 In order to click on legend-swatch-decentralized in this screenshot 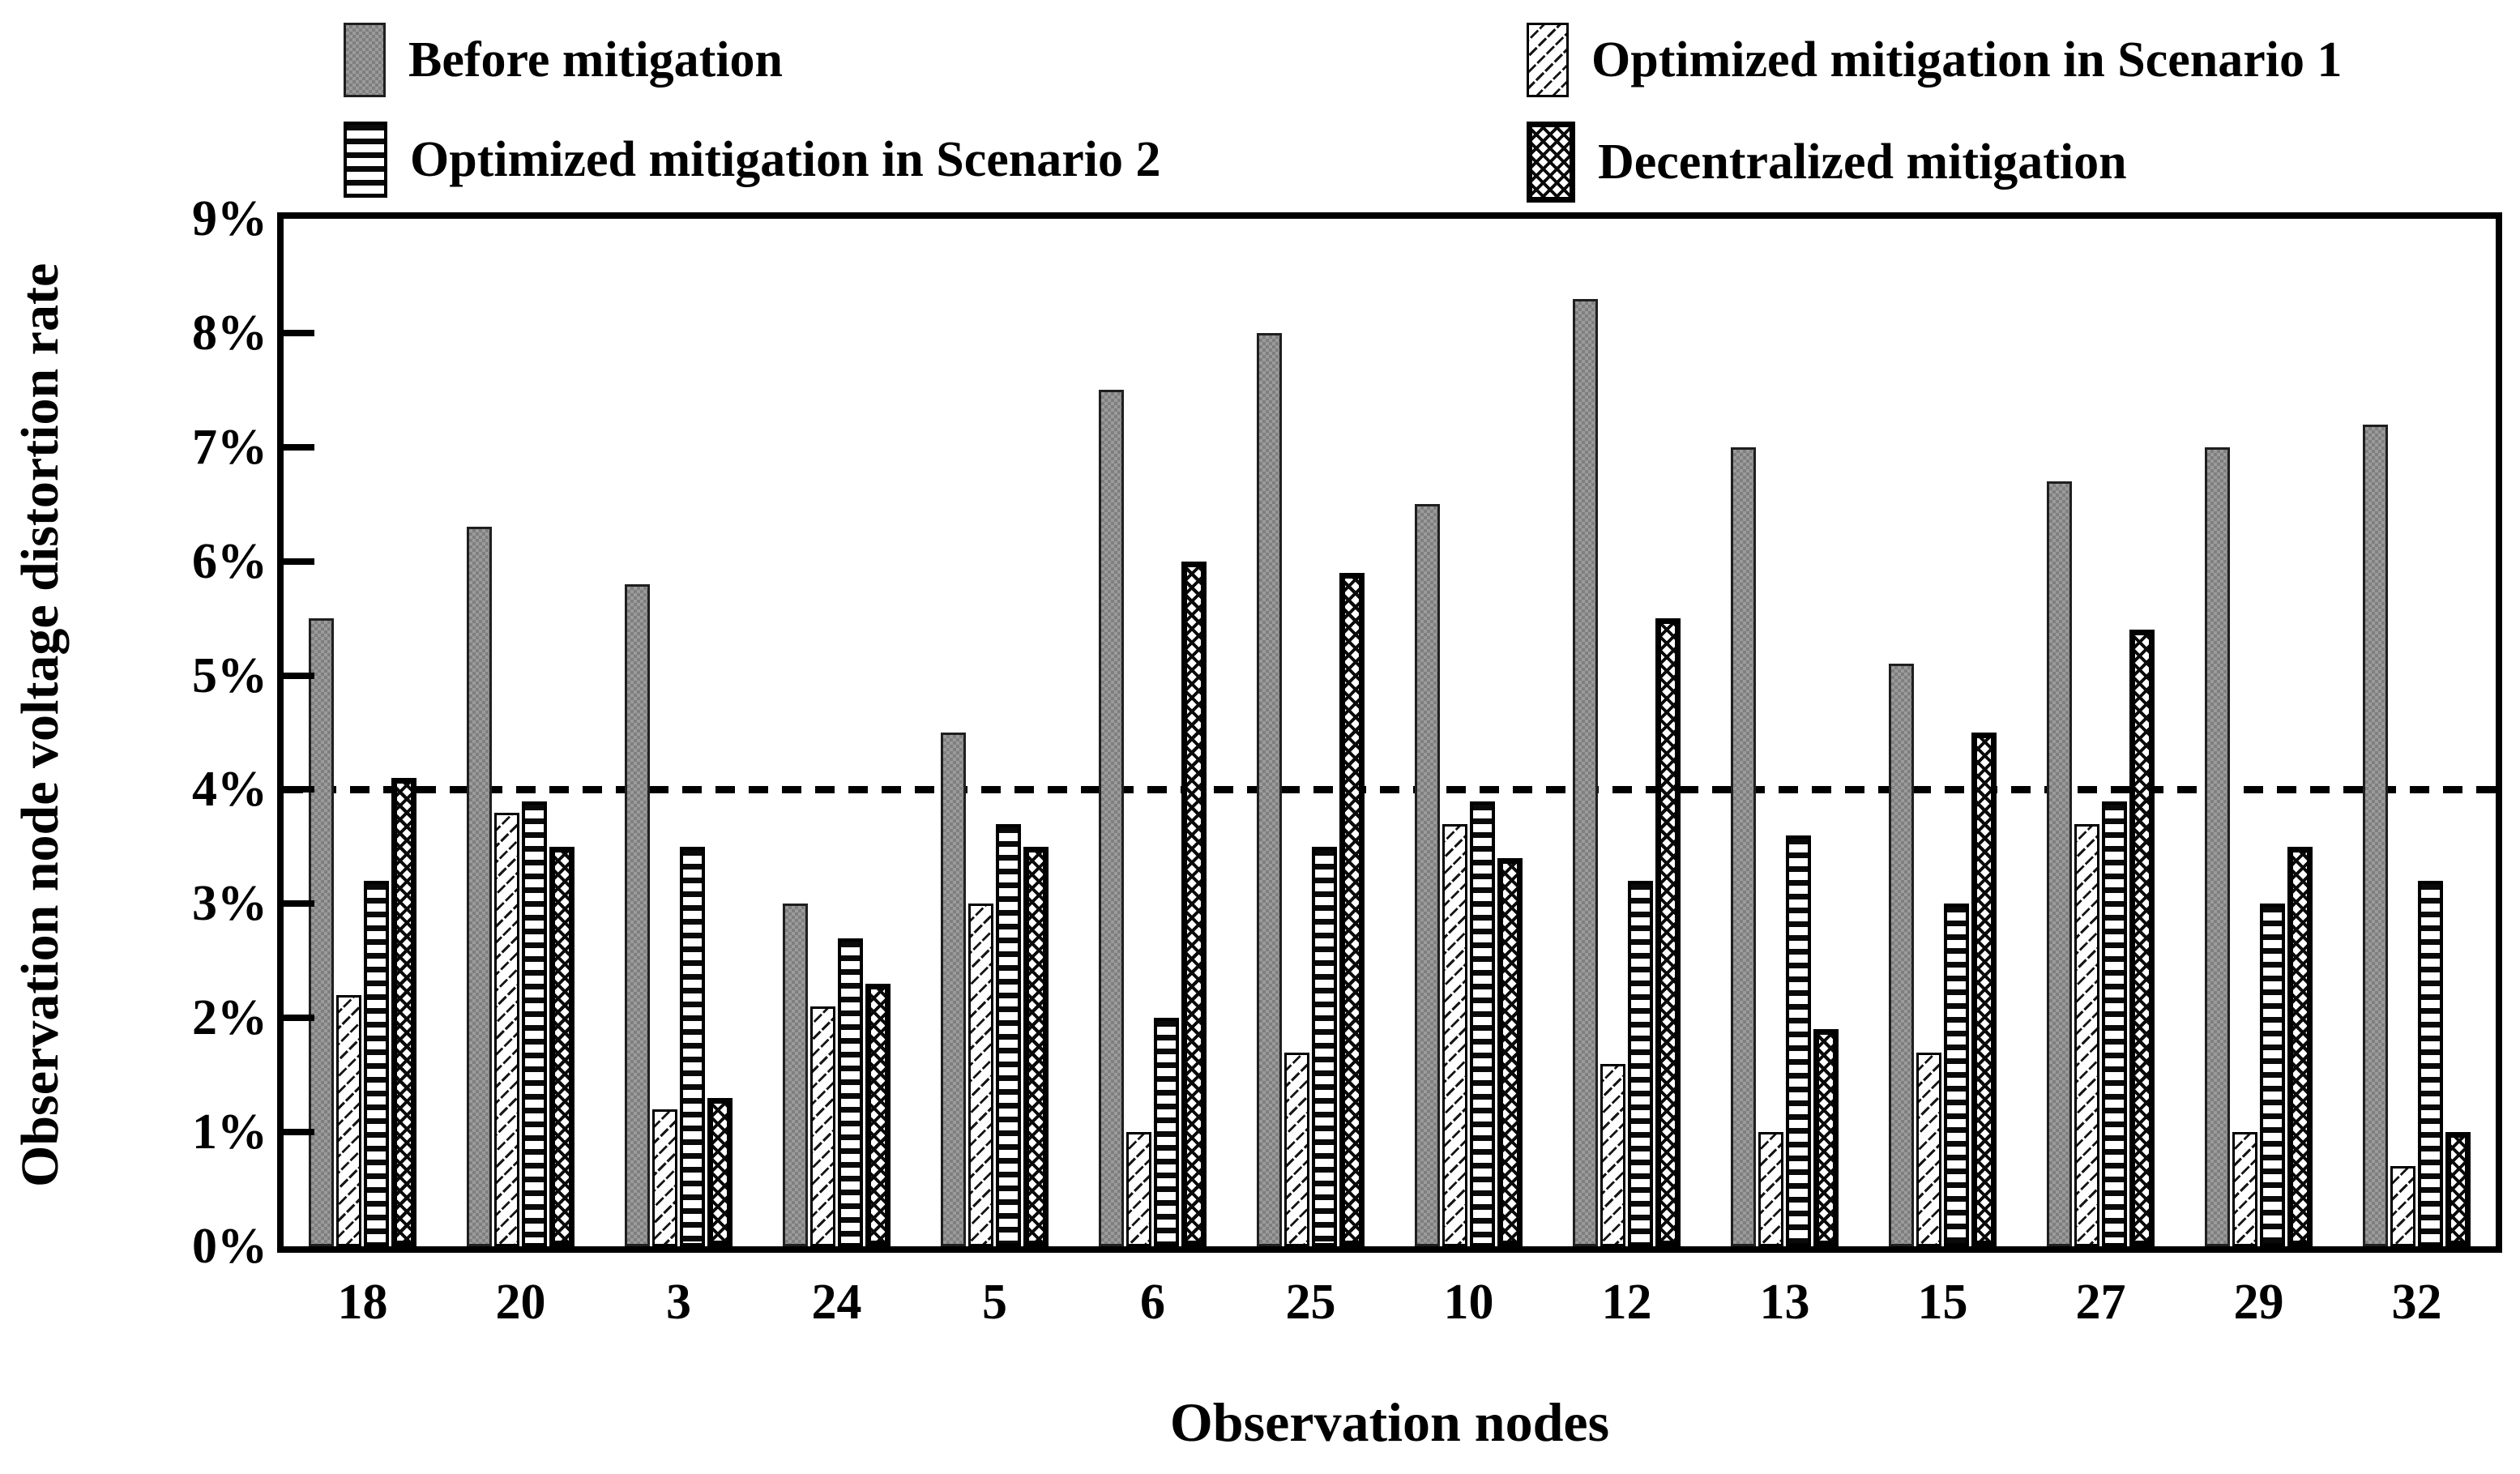, I will do `click(1551, 162)`.